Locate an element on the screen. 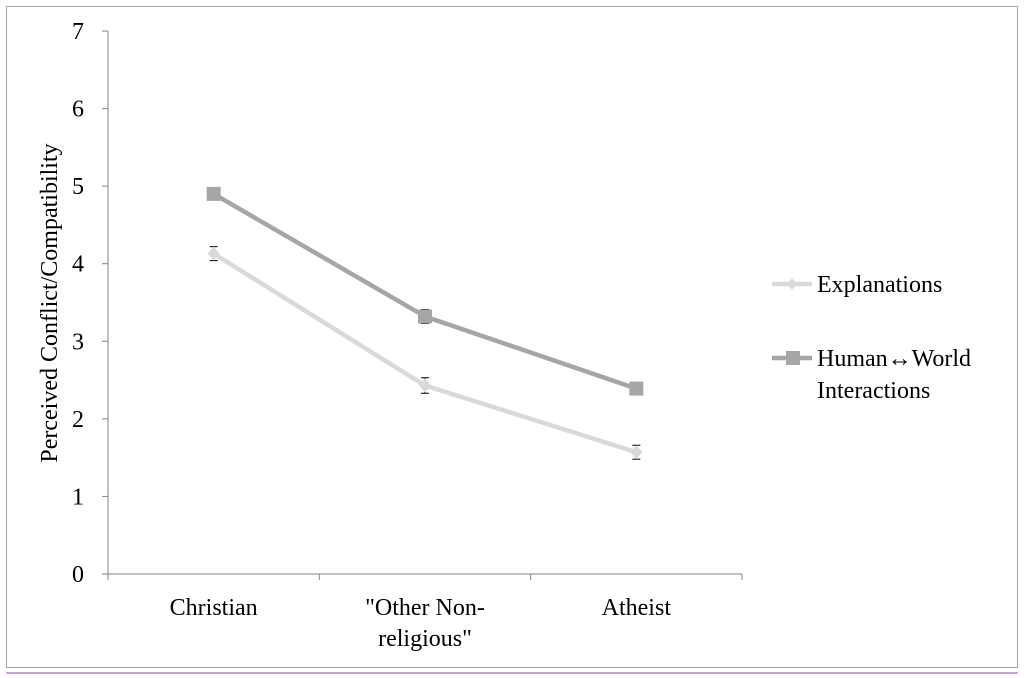  y-tick-label: 0 is located at coordinates (78, 575).